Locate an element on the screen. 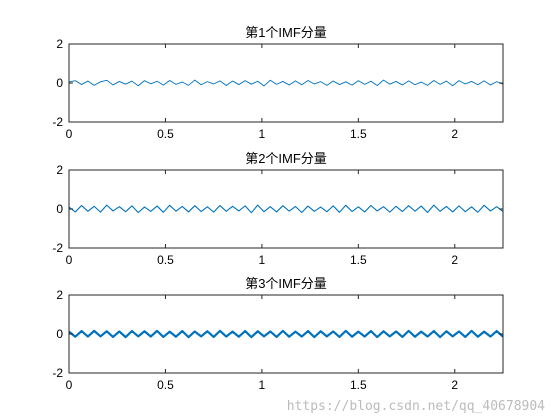  subplot-title: 第3个IMF分量 is located at coordinates (286, 283).